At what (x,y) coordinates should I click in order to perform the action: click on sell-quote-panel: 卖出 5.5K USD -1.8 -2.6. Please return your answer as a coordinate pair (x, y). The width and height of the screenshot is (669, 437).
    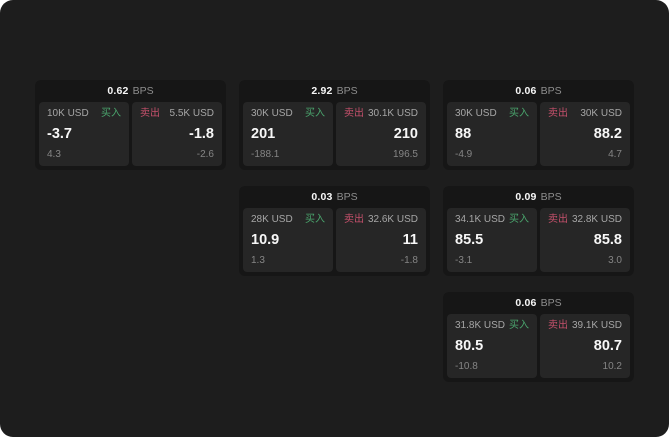
    Looking at the image, I should click on (177, 134).